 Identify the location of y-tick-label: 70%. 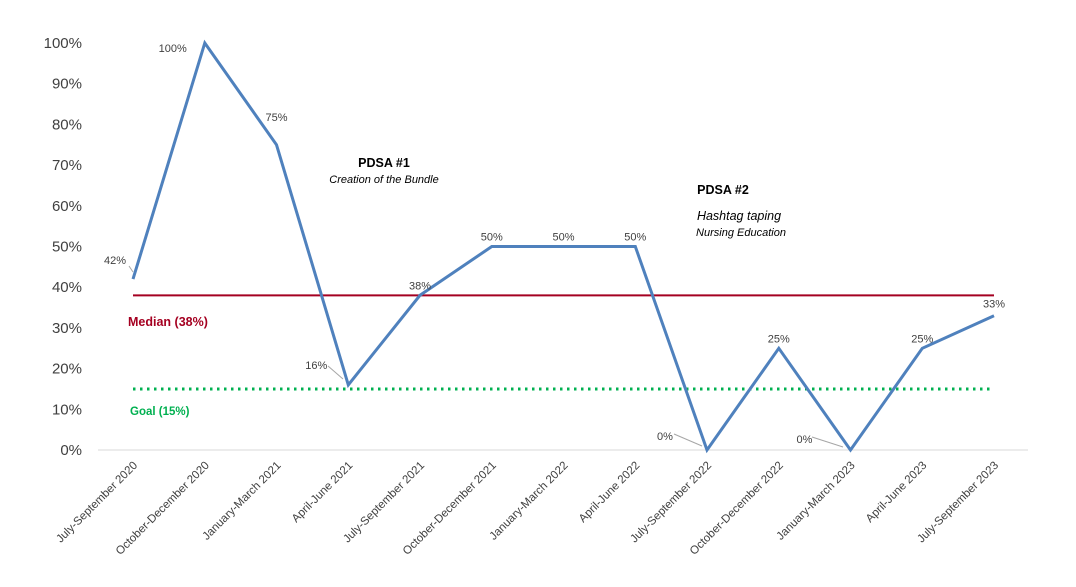
(67, 165).